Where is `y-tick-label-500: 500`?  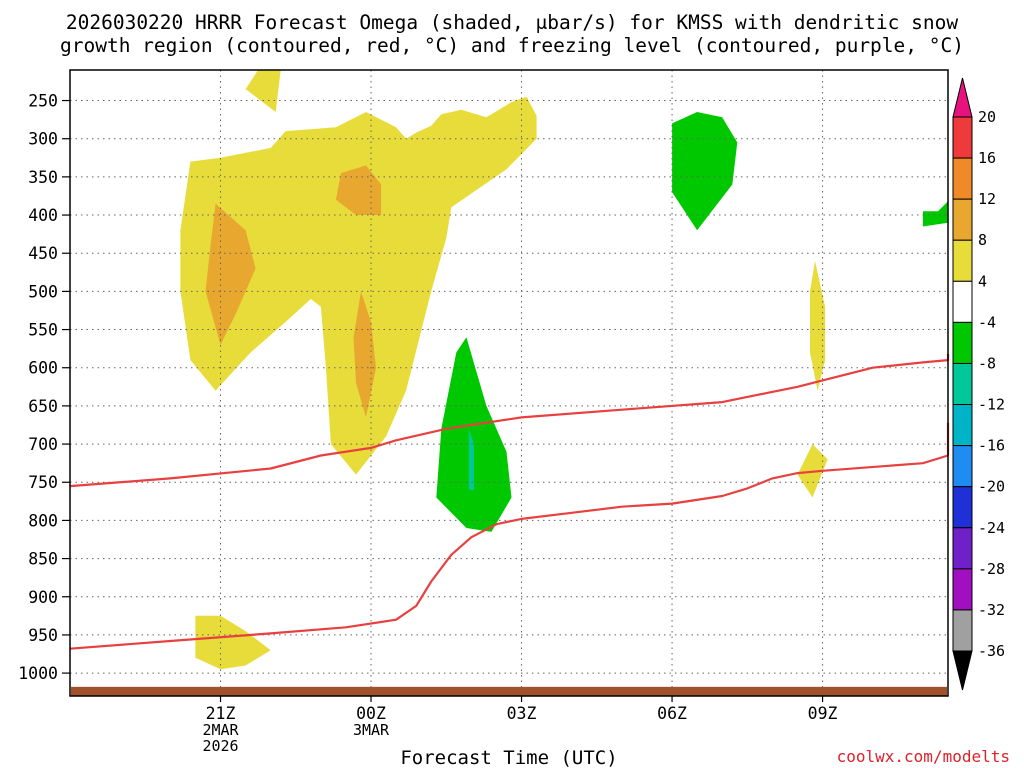
y-tick-label-500: 500 is located at coordinates (43, 291).